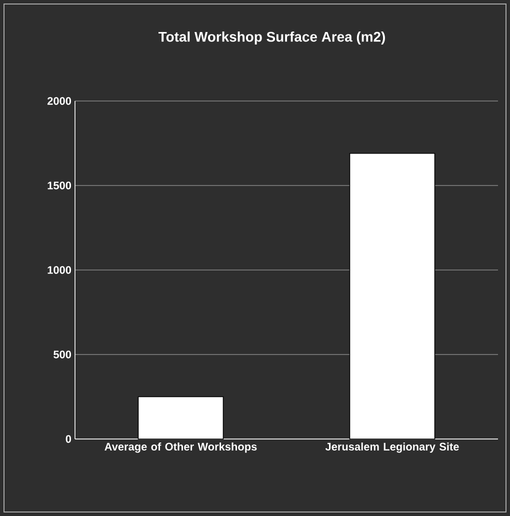 Image resolution: width=510 pixels, height=516 pixels. What do you see at coordinates (271, 37) in the screenshot?
I see `chart-title: Total Workshop Surface Area (m2)` at bounding box center [271, 37].